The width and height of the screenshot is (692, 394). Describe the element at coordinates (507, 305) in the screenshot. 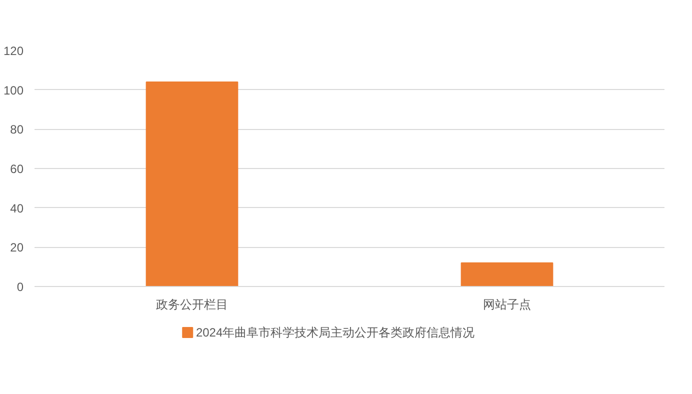

I see `x-tick-label: 网站子点` at that location.